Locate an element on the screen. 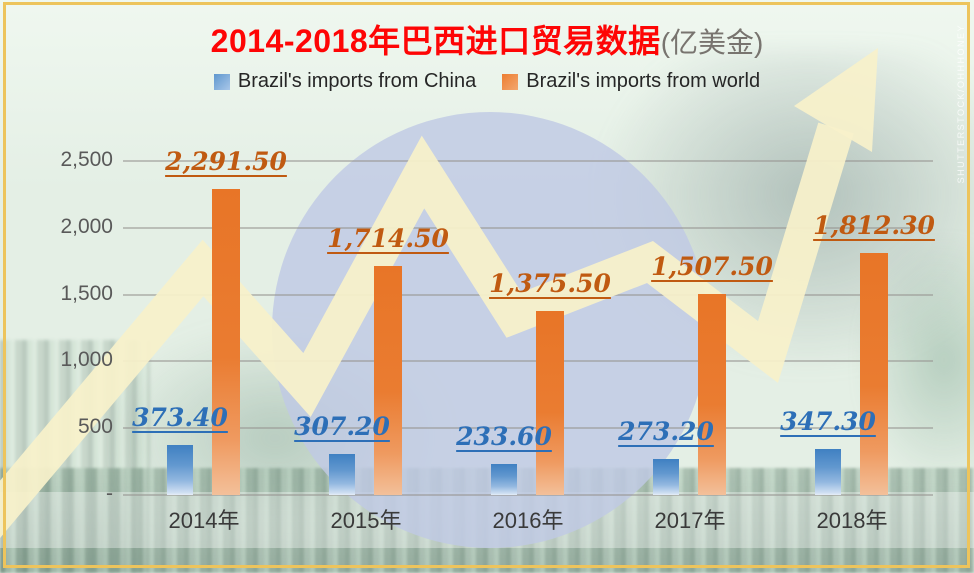  value-label-world: 2,291.50 is located at coordinates (226, 161).